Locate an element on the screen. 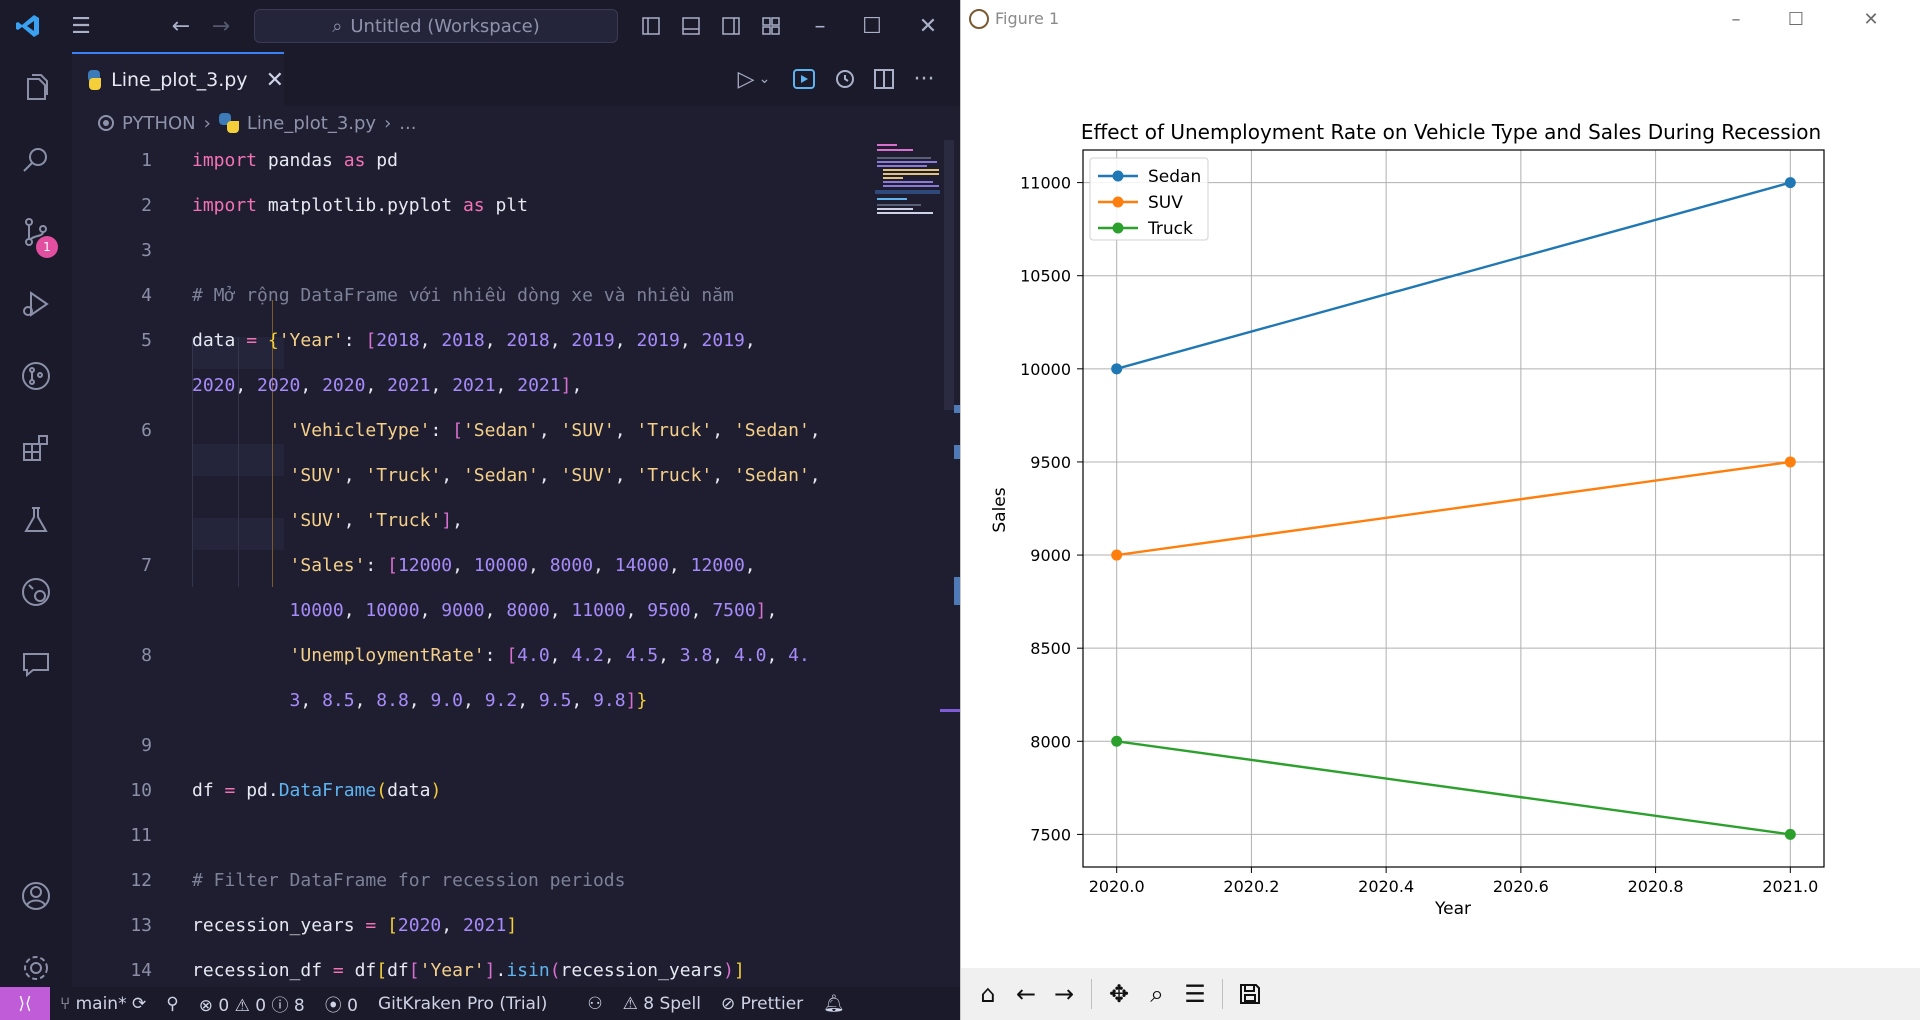 The width and height of the screenshot is (1920, 1020). line-number: 11 is located at coordinates (141, 835).